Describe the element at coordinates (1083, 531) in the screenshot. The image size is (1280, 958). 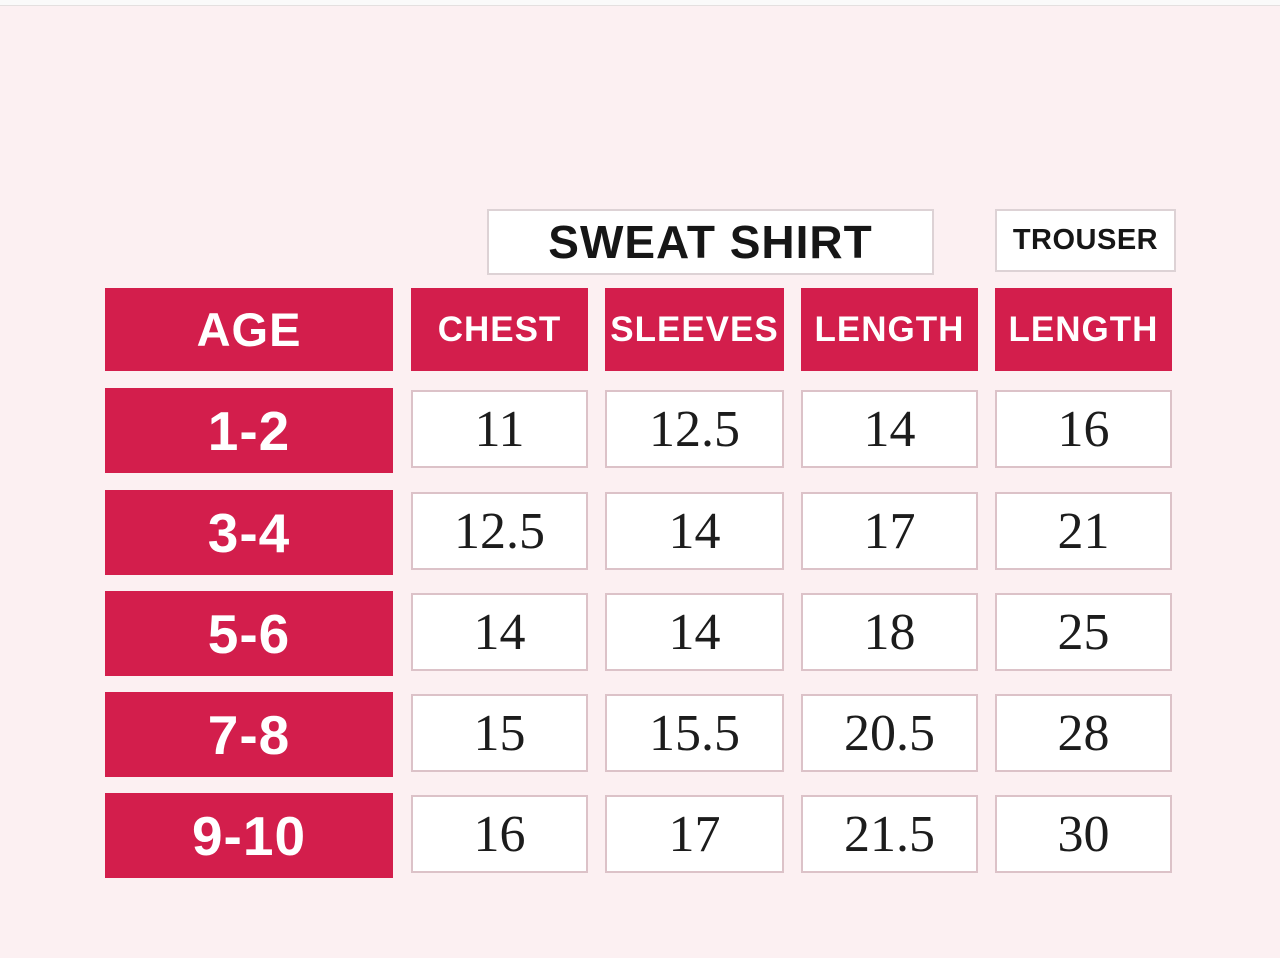
I see `cell-trouser-length-age-3-4: 21` at that location.